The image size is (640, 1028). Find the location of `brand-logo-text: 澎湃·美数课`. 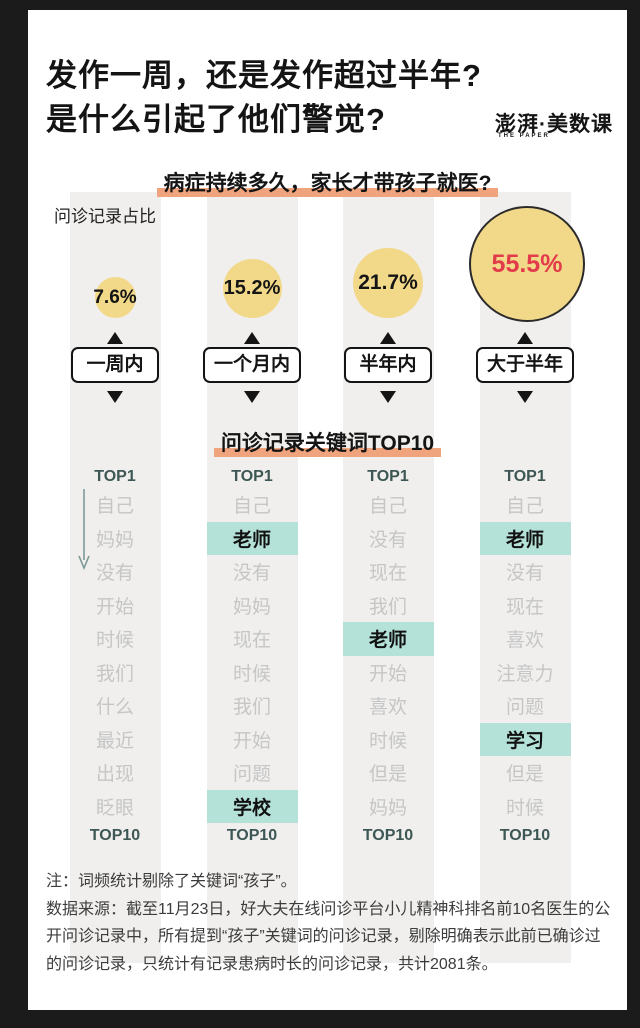

brand-logo-text: 澎湃·美数课 is located at coordinates (554, 124).